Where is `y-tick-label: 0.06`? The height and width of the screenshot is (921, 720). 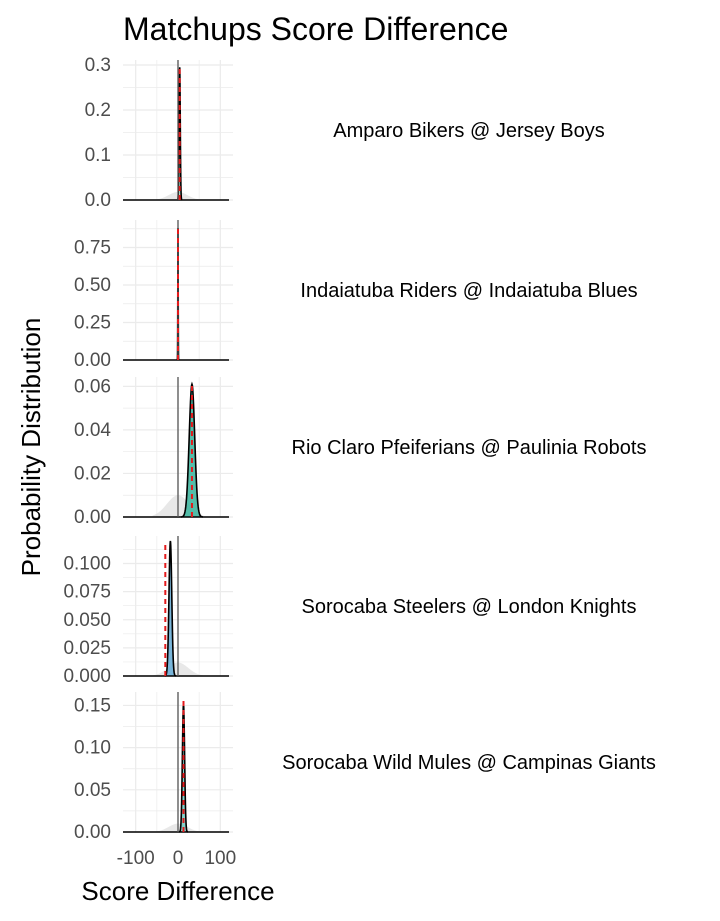
y-tick-label: 0.06 is located at coordinates (92, 386).